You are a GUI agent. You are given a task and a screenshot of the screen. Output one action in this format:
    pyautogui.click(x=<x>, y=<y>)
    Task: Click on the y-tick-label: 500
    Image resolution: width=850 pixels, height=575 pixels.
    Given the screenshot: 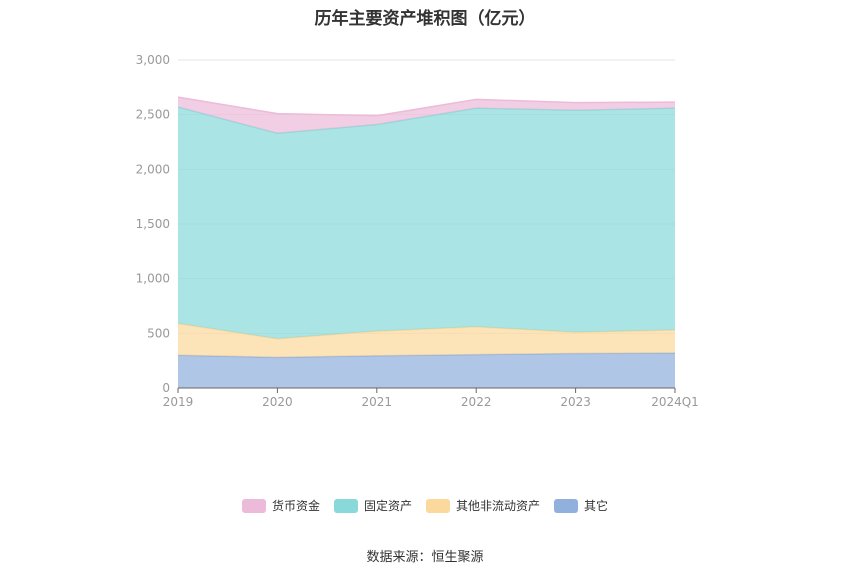 What is the action you would take?
    pyautogui.click(x=158, y=333)
    